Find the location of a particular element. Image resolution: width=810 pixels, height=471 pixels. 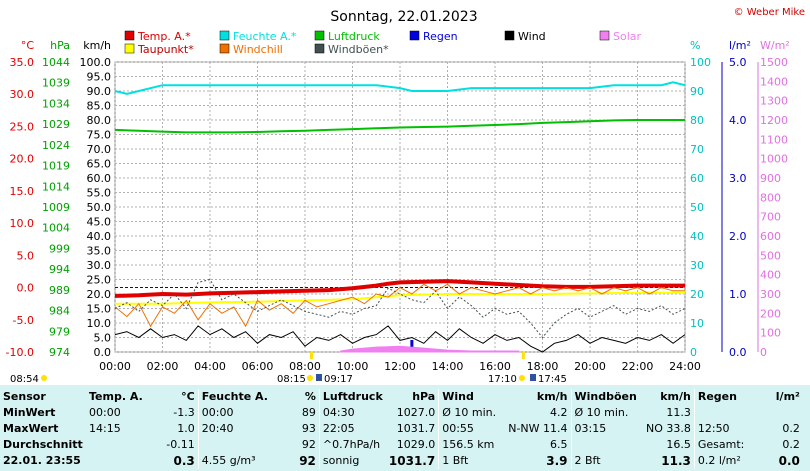

stat-cell: 1.0 is located at coordinates (172, 429).